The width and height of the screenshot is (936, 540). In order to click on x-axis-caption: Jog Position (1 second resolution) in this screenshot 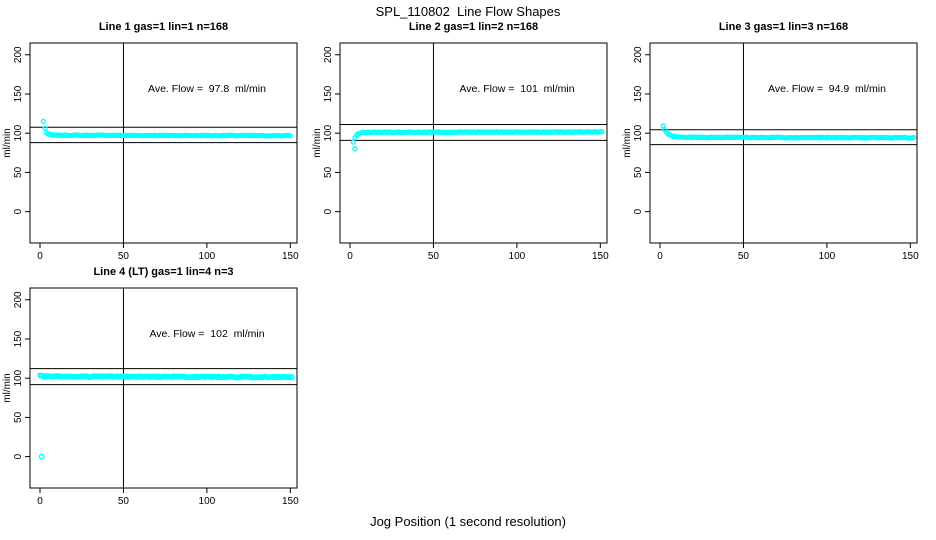, I will do `click(468, 521)`.